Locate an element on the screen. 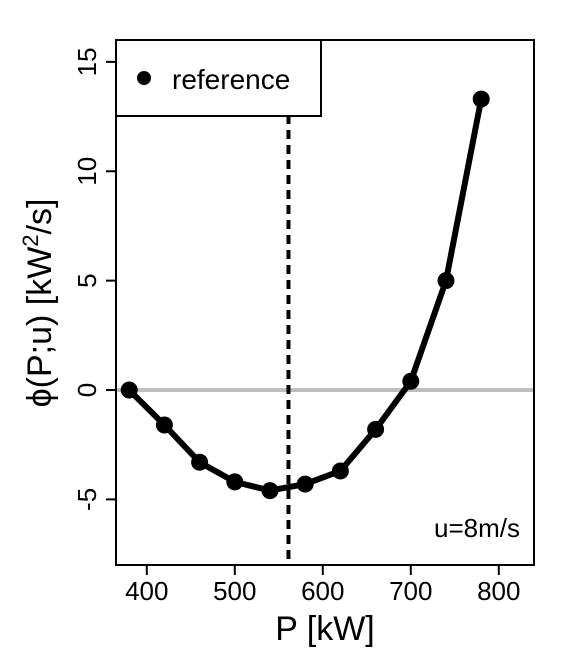 This screenshot has height=671, width=576. y-tick-label: 15 is located at coordinates (87, 61).